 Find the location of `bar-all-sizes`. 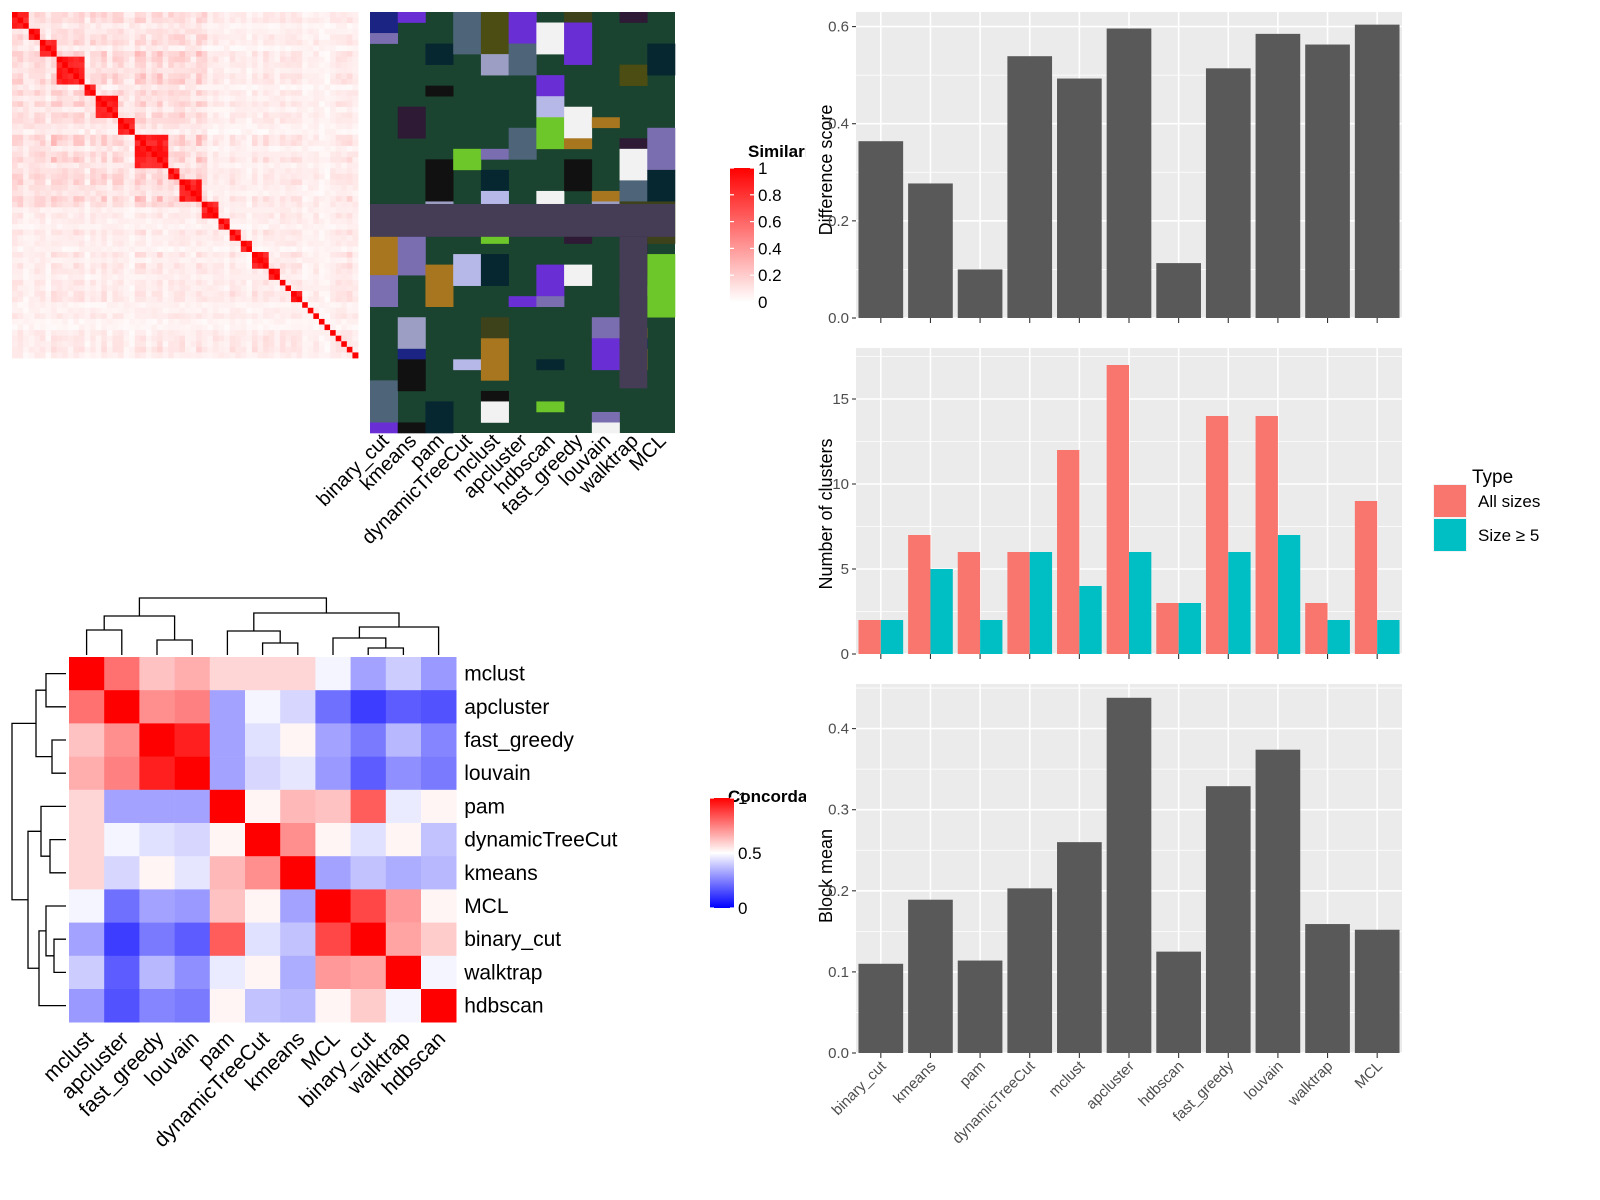

bar-all-sizes is located at coordinates (1217, 535).